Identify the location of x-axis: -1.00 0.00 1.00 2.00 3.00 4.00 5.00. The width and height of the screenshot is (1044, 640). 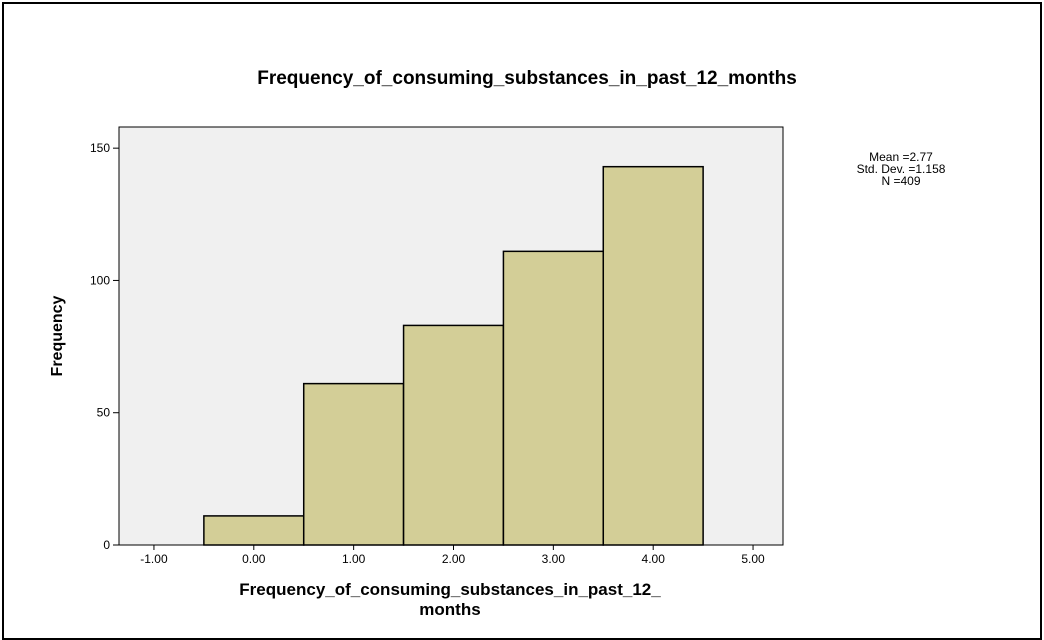
(452, 555).